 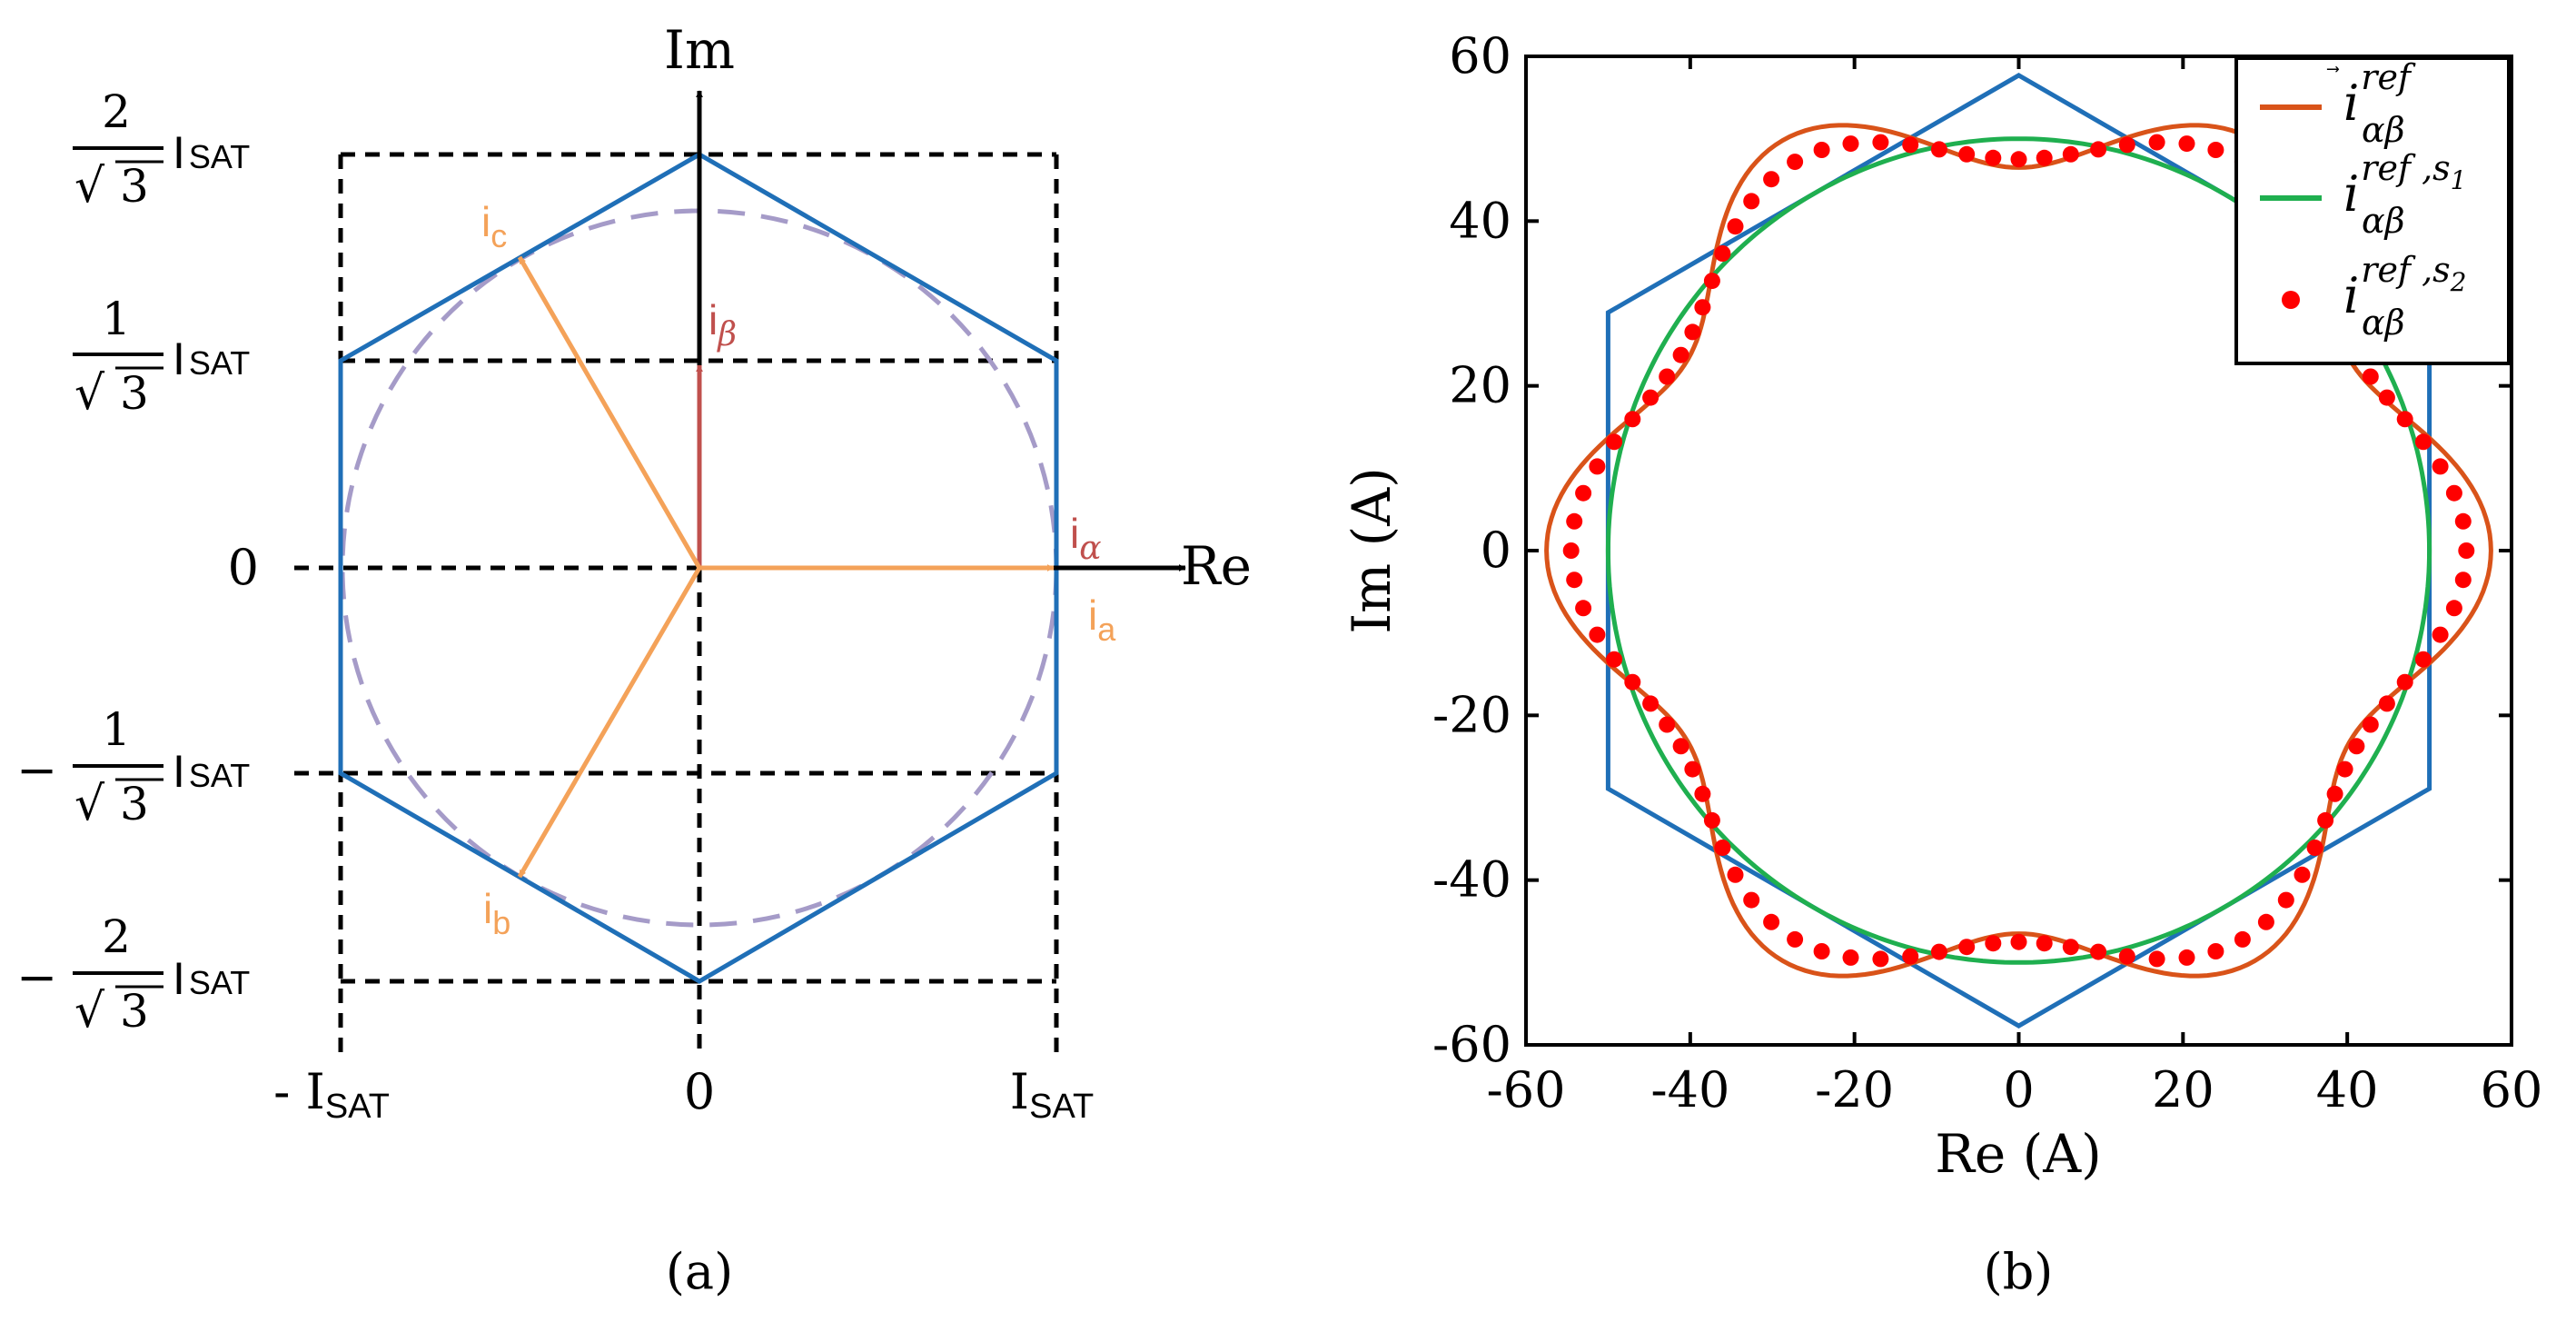 What do you see at coordinates (2347, 1089) in the screenshot?
I see `x-tick-label: 40` at bounding box center [2347, 1089].